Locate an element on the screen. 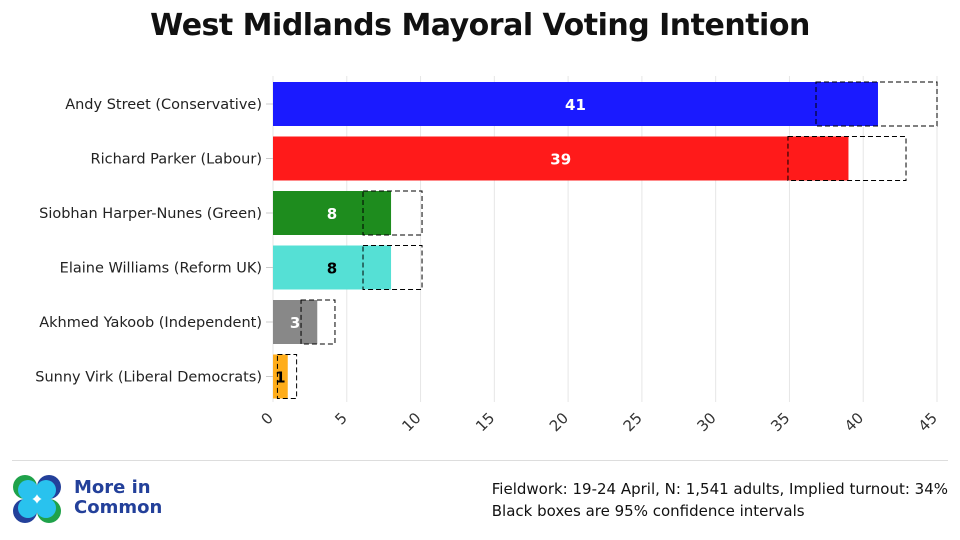  x-tick-label: 30 is located at coordinates (706, 422).